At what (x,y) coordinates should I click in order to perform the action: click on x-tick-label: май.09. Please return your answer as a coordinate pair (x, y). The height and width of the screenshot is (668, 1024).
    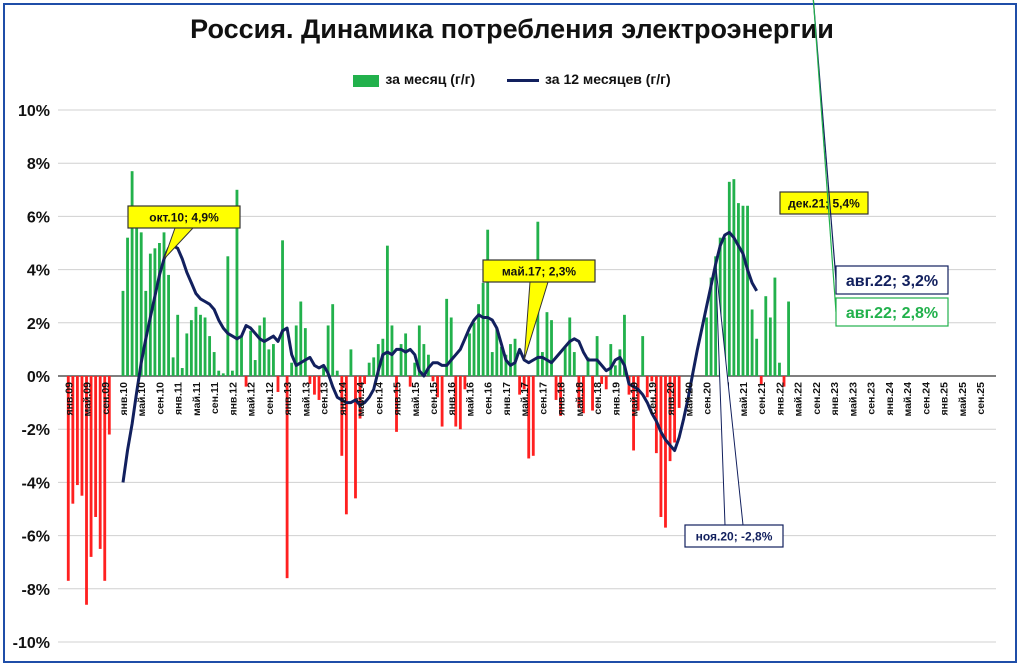
    Looking at the image, I should click on (88, 399).